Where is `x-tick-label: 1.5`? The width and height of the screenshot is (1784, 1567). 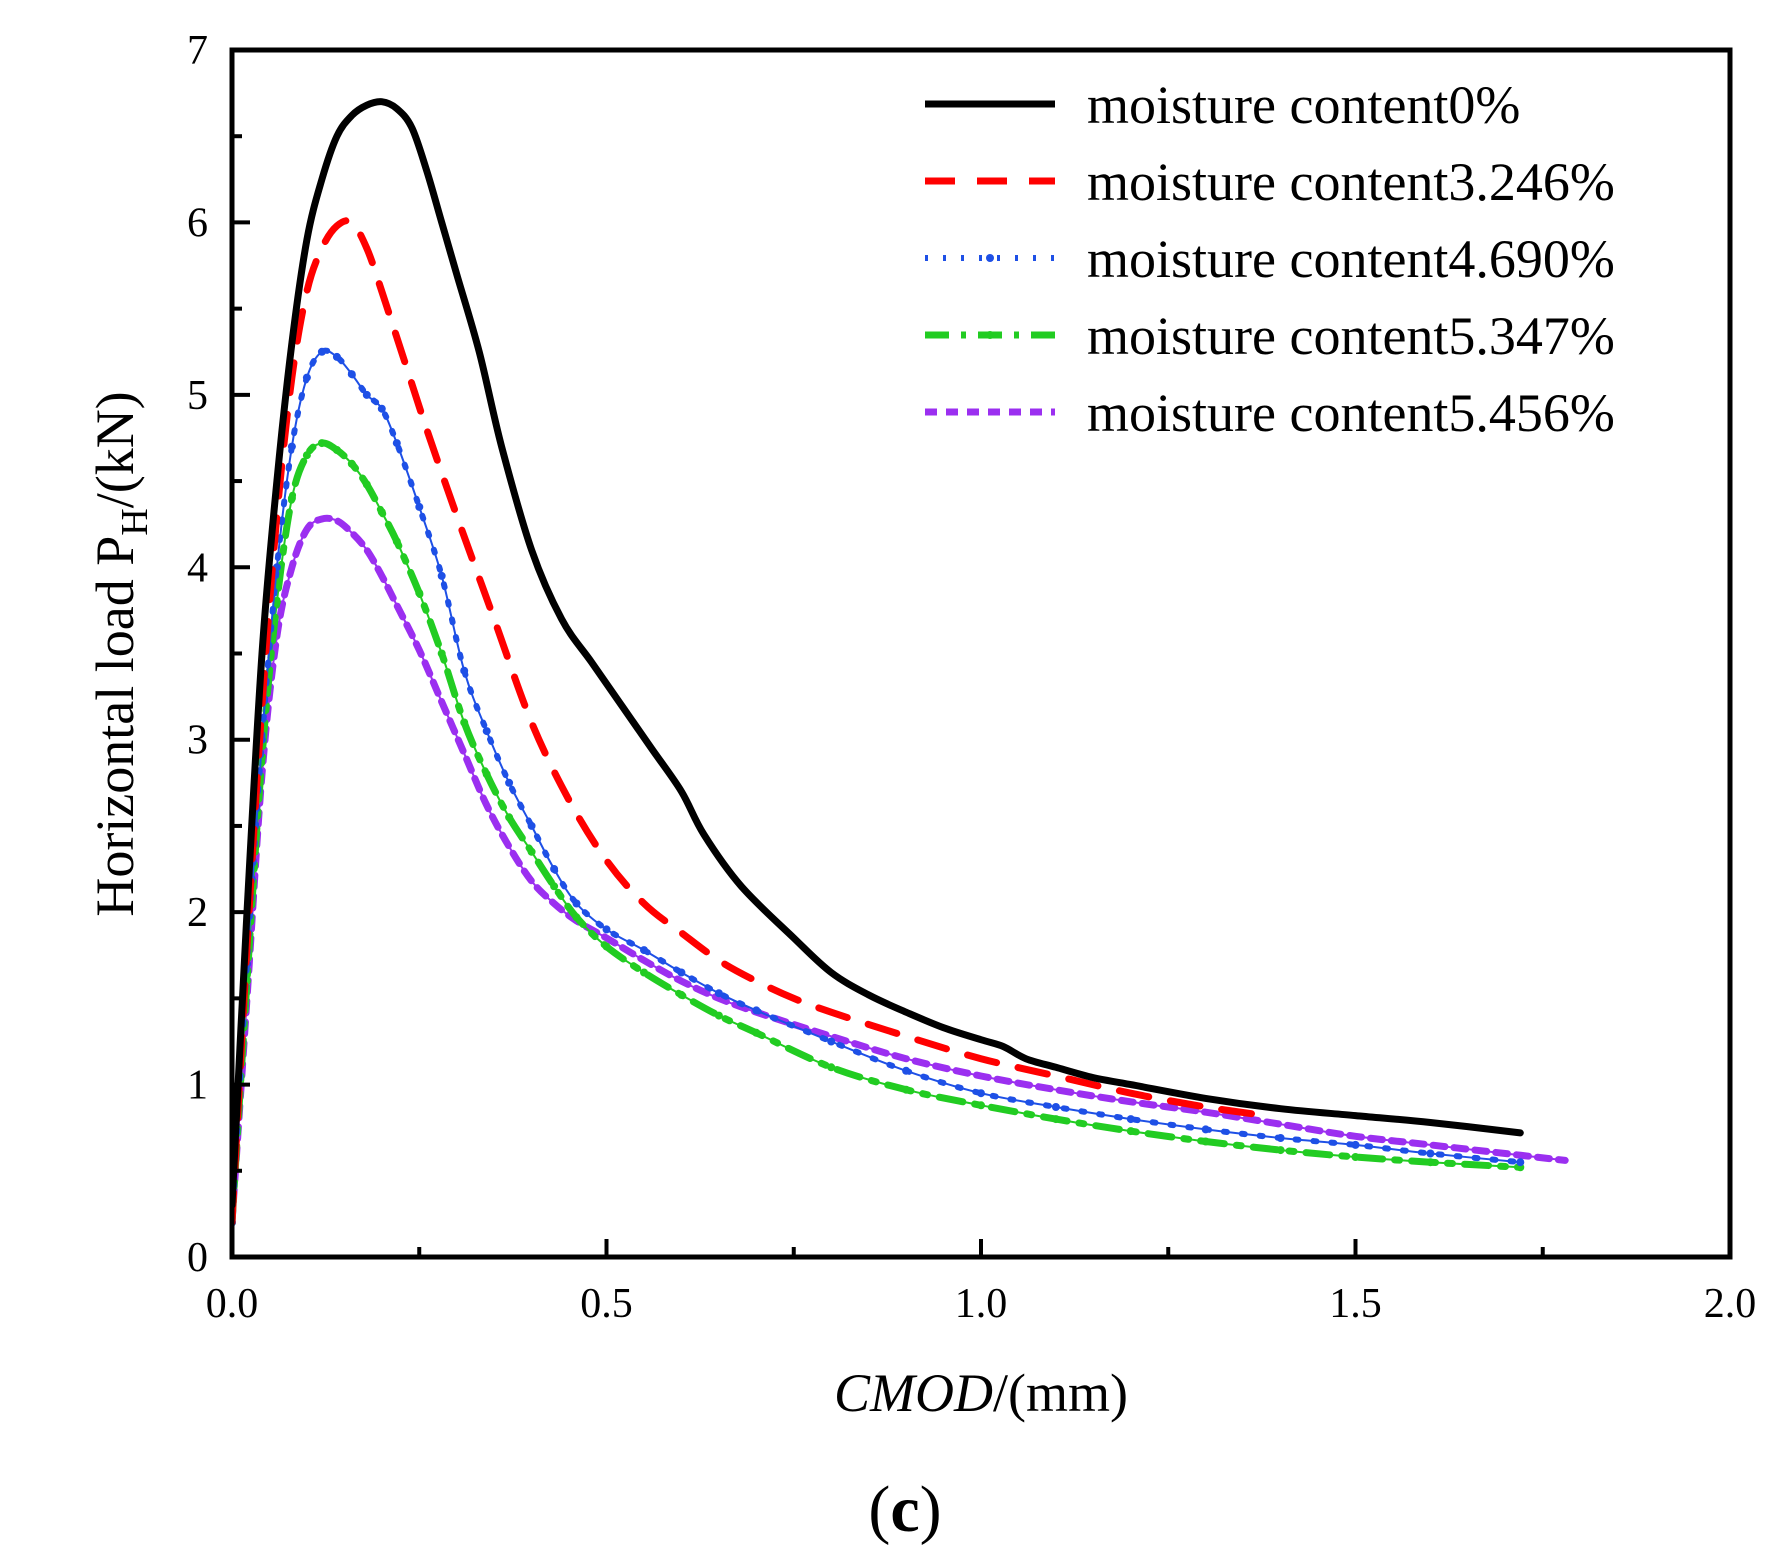
x-tick-label: 1.5 is located at coordinates (1355, 1304).